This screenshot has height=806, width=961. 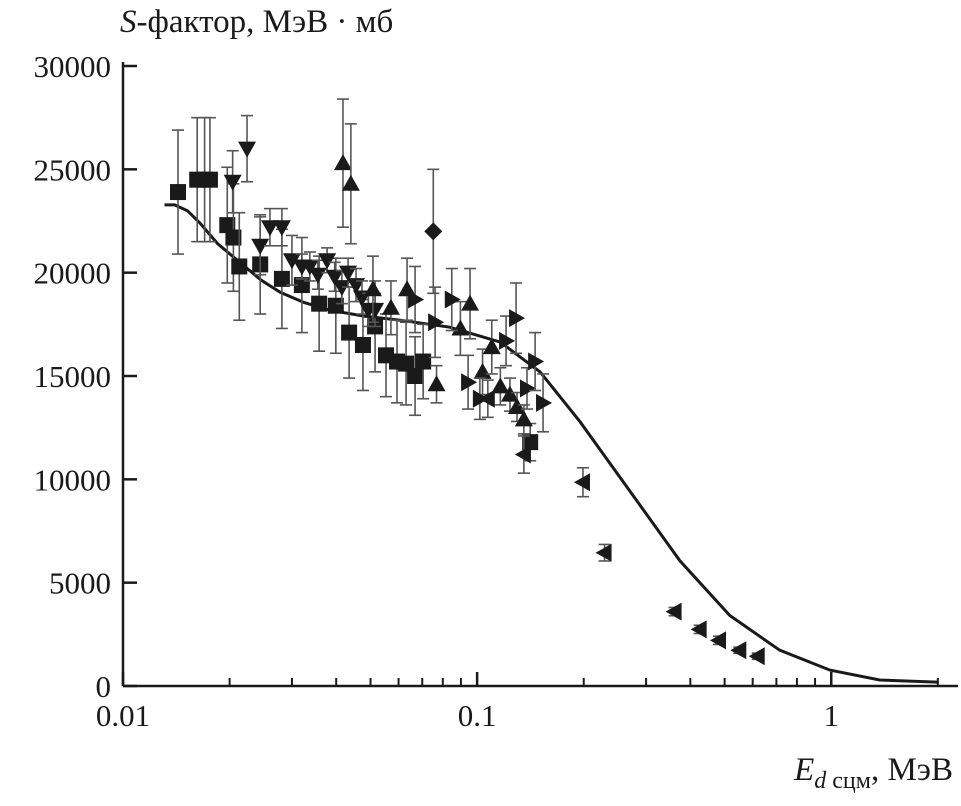 I want to click on series-diamond, so click(x=433, y=231).